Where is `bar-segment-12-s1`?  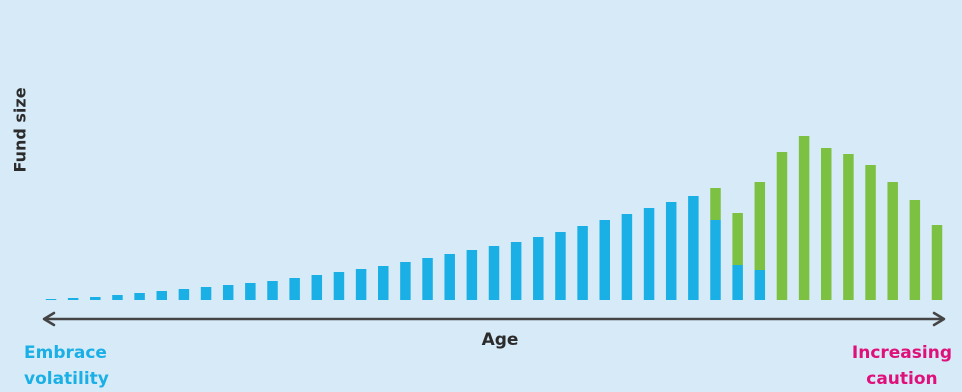
bar-segment-12-s1 is located at coordinates (294, 289).